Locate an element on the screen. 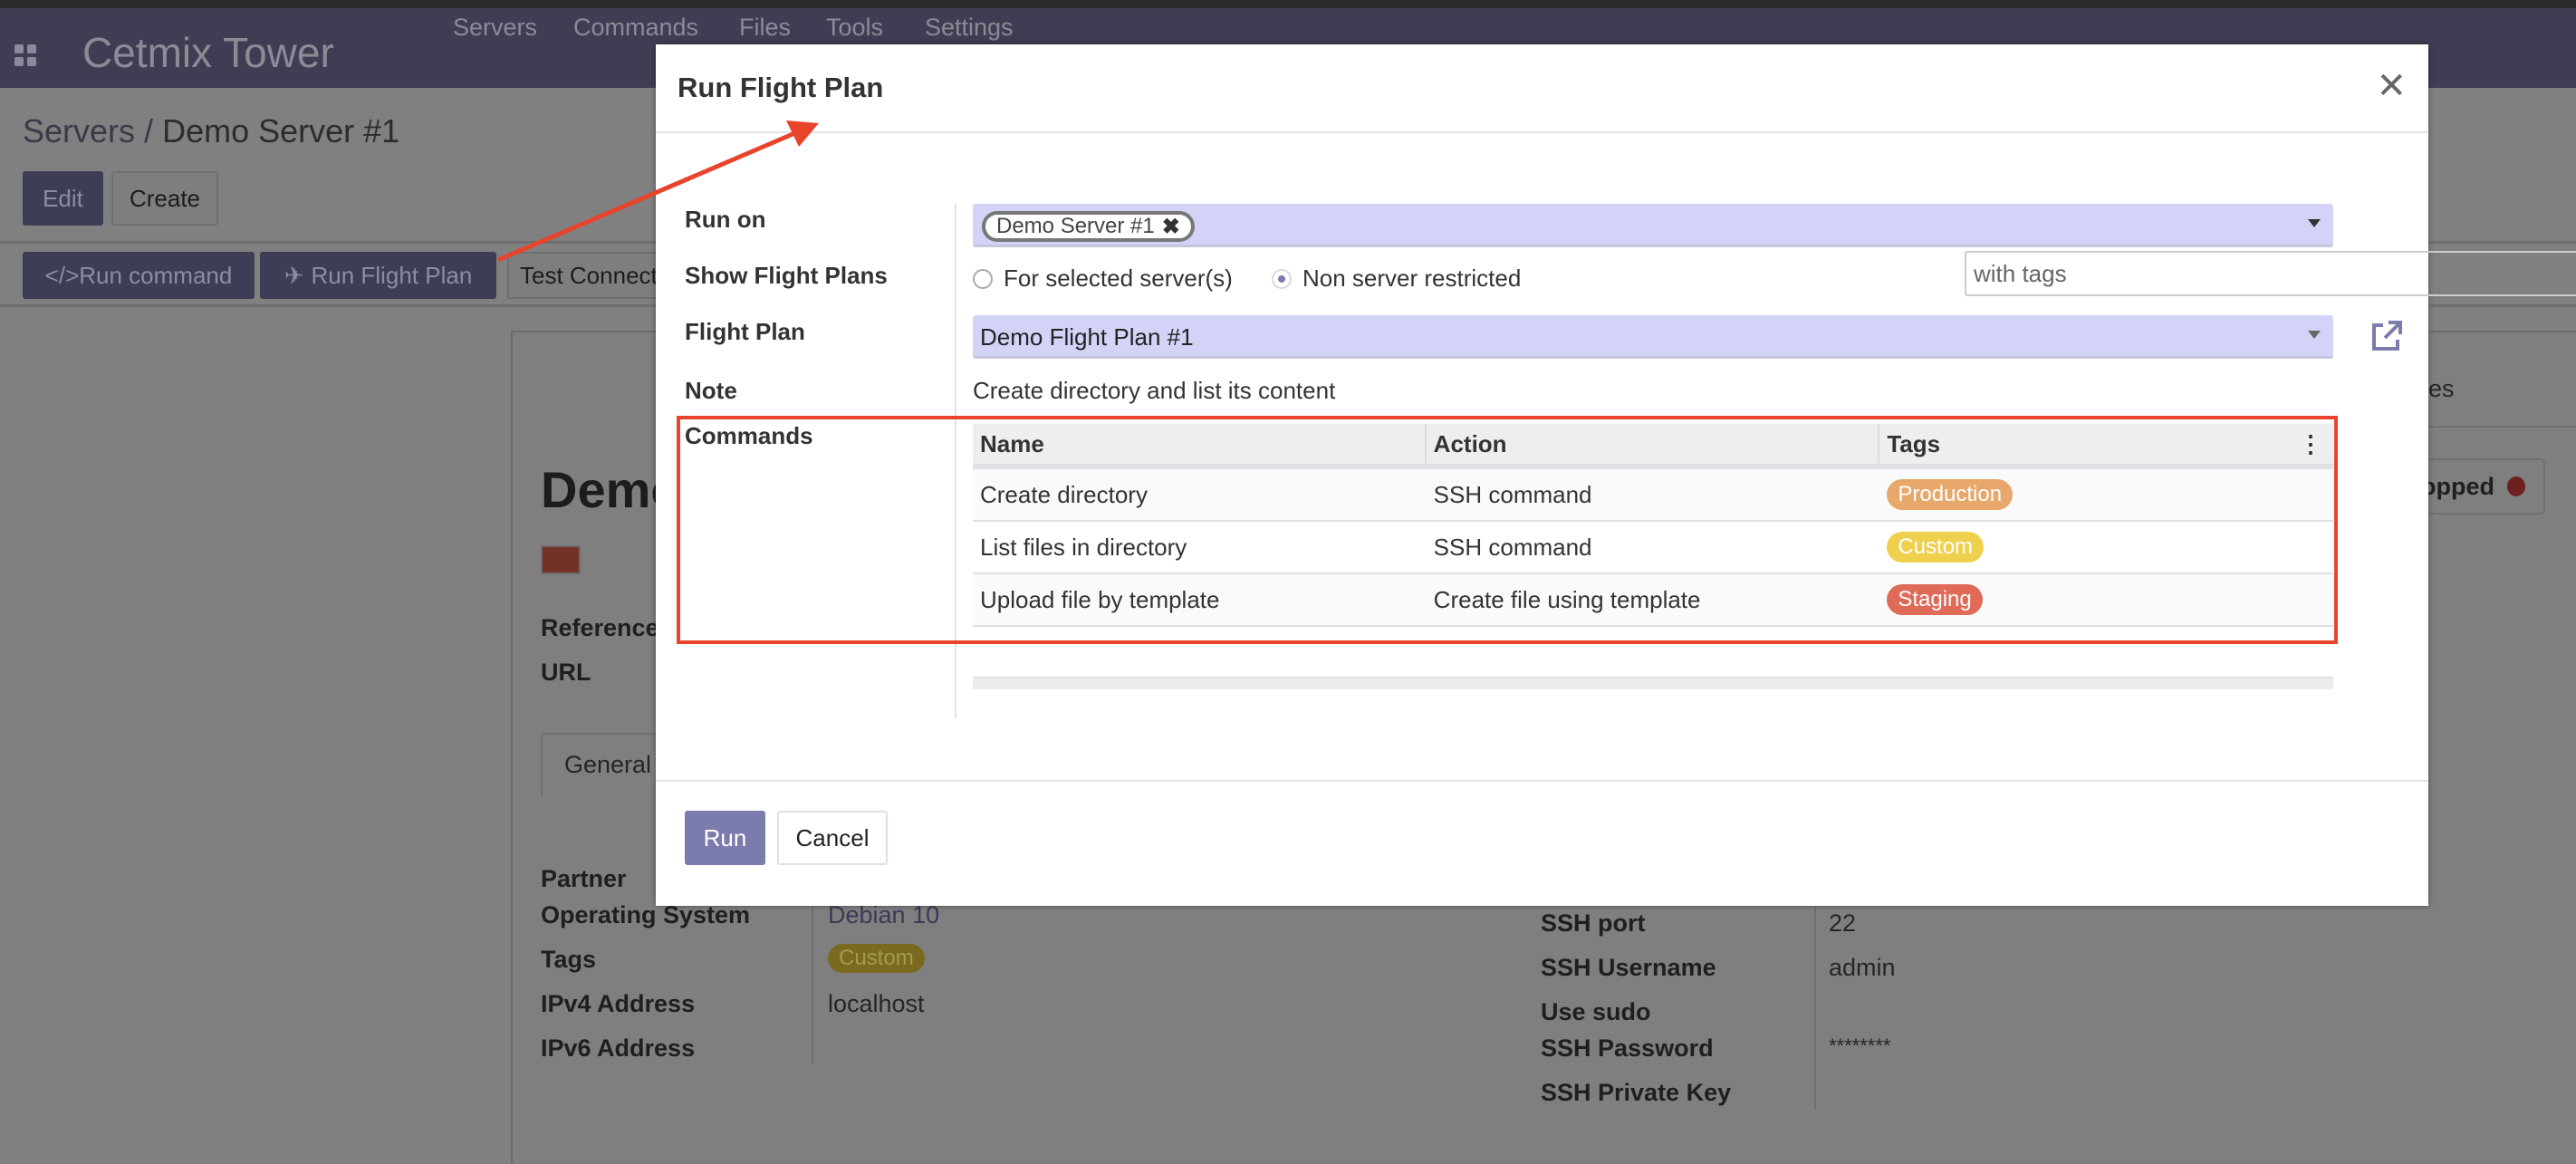 The width and height of the screenshot is (2576, 1164). tags-placeholder: with tags is located at coordinates (2020, 273).